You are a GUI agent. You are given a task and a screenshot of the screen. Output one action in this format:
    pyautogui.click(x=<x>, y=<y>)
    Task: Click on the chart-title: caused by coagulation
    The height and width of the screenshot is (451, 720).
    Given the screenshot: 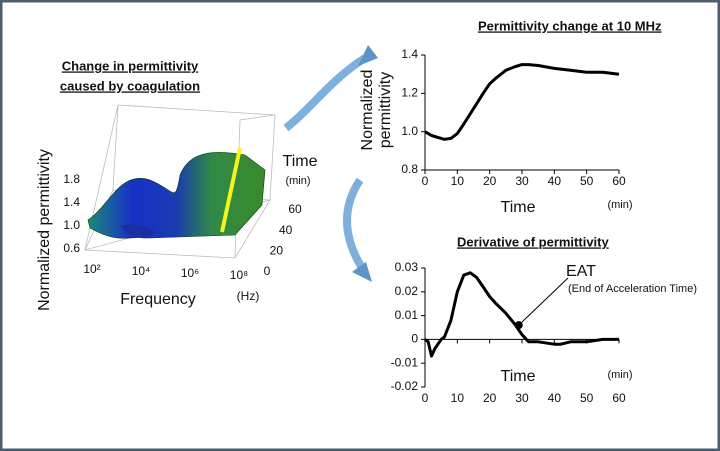 What is the action you would take?
    pyautogui.click(x=130, y=85)
    